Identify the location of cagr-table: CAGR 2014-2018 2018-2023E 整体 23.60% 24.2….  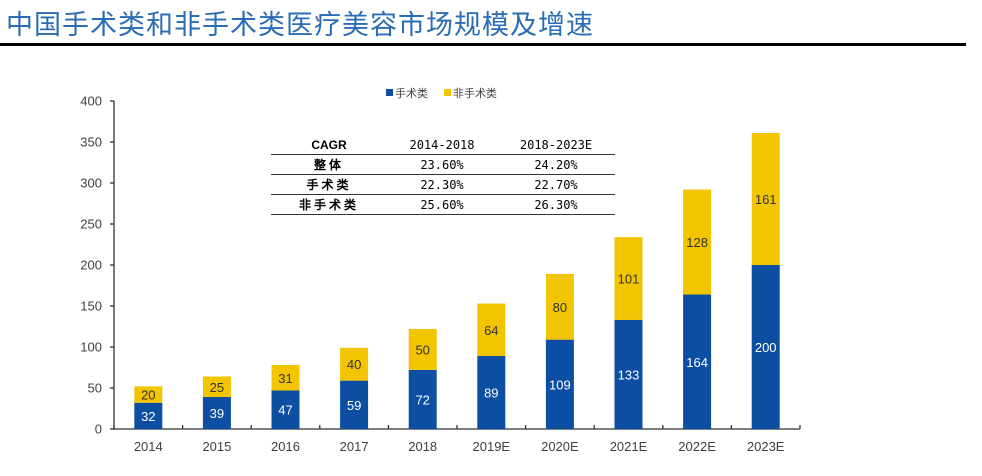
(443, 175).